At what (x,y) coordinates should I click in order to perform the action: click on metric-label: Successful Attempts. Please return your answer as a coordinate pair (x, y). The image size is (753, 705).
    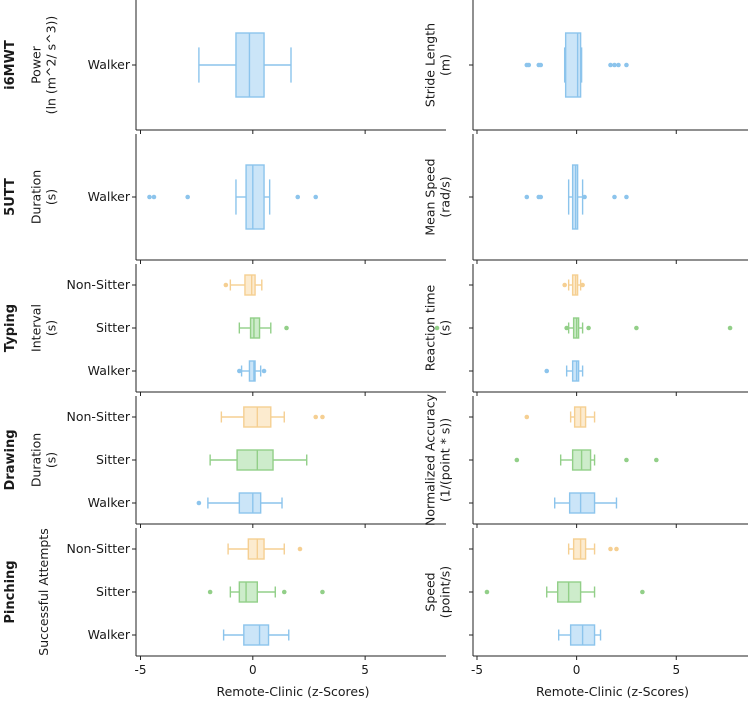
    Looking at the image, I should click on (43, 591).